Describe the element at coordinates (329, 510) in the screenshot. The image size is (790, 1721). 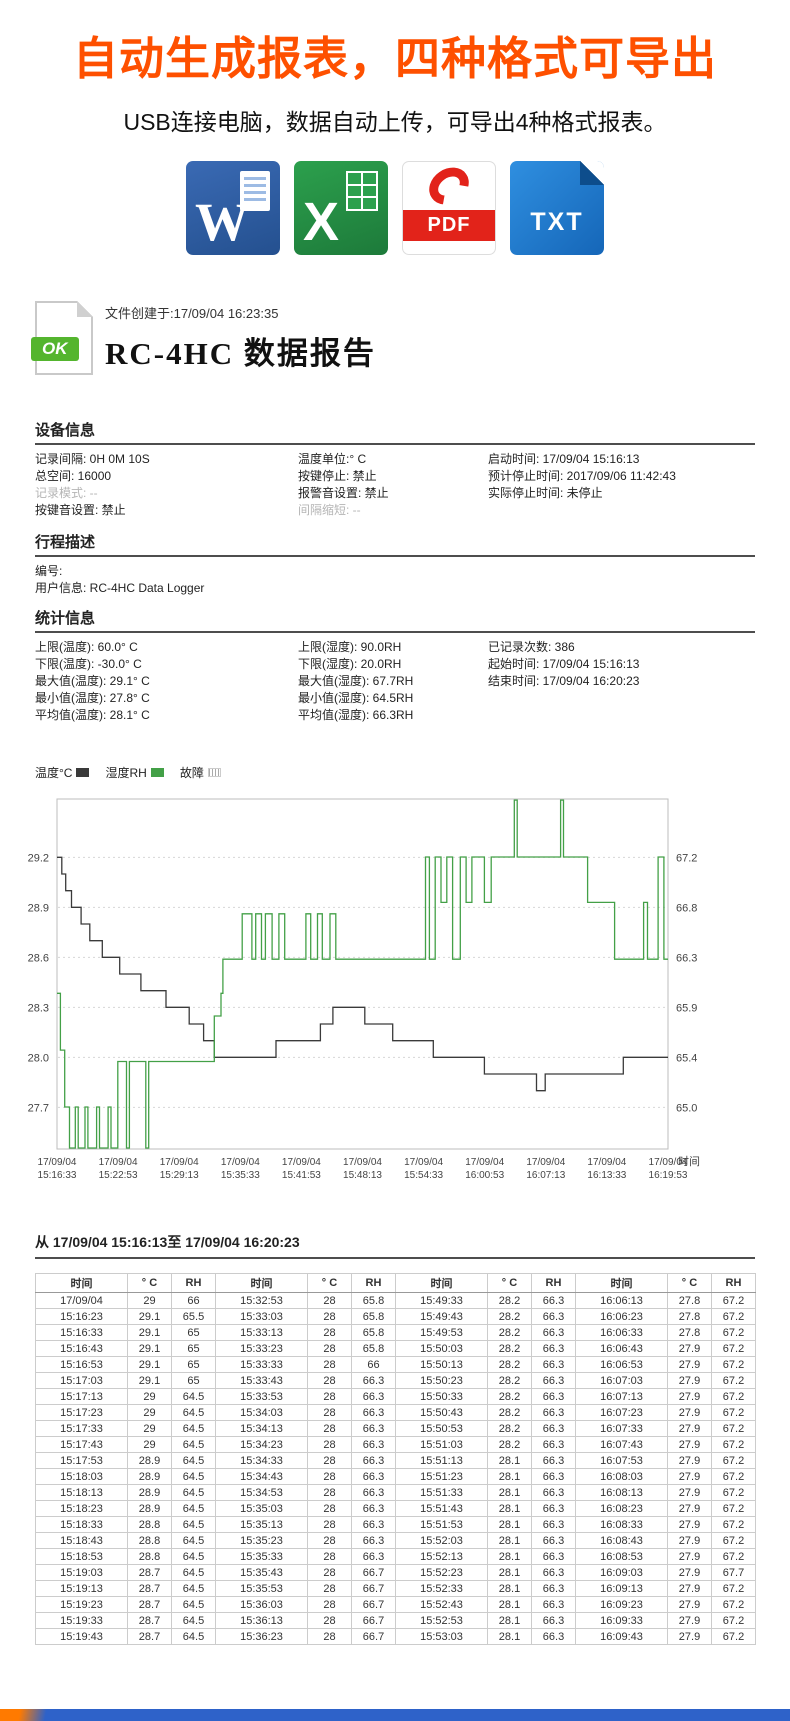
I see `info-field: 间隔缩短: --` at that location.